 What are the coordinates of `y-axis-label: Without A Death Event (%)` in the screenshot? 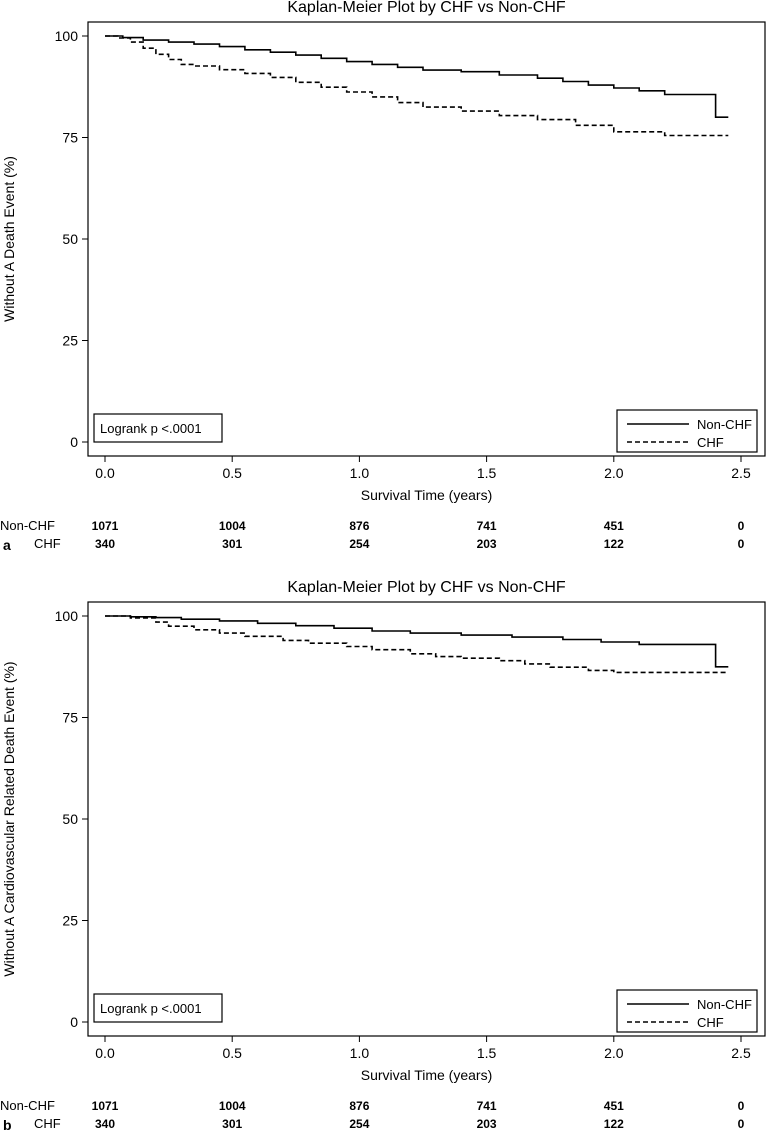 It's located at (9, 239).